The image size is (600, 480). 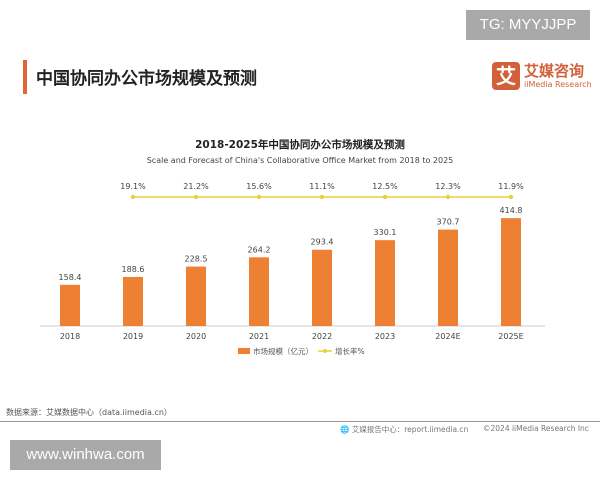 What do you see at coordinates (528, 25) in the screenshot?
I see `watermark-top: TG: MYYJJPP` at bounding box center [528, 25].